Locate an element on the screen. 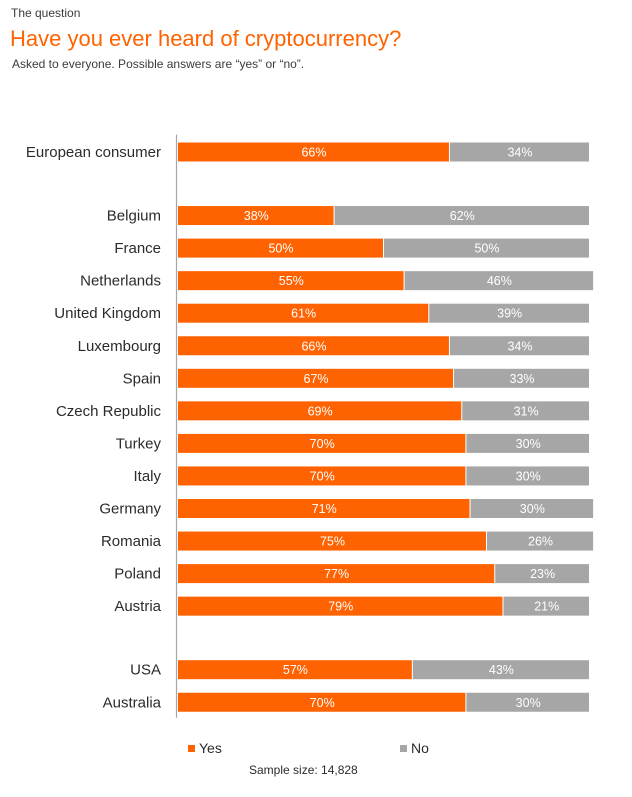 Image resolution: width=632 pixels, height=797 pixels. value-label-yes-united-kingdom: 61% is located at coordinates (303, 314).